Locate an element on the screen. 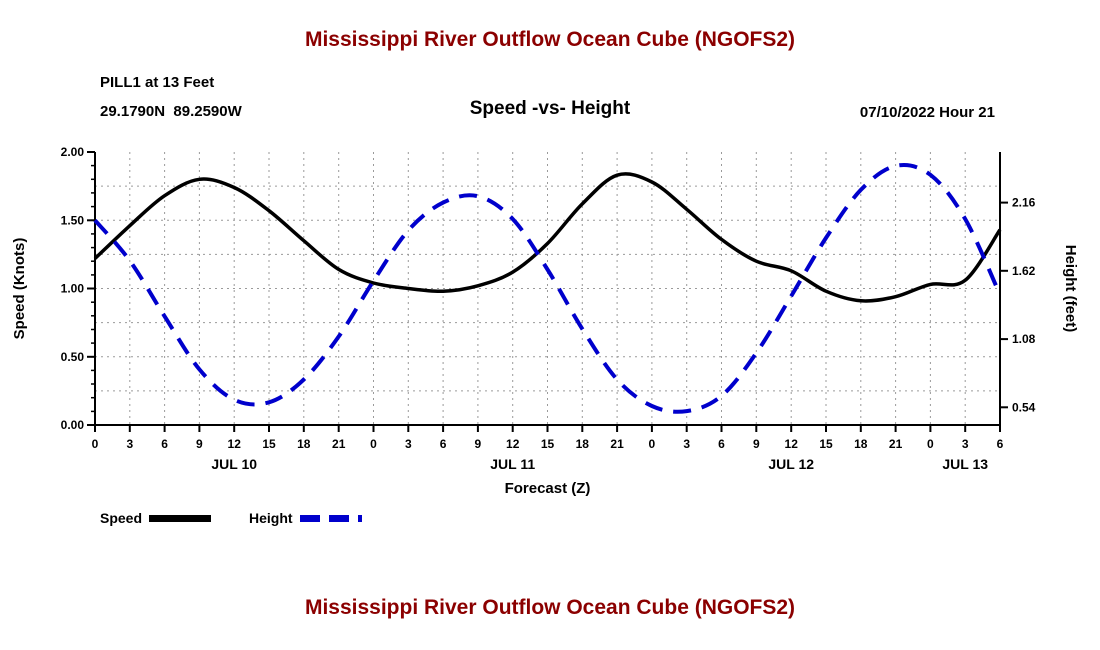 This screenshot has height=650, width=1100. svg-text: 0.54 is located at coordinates (1024, 407).